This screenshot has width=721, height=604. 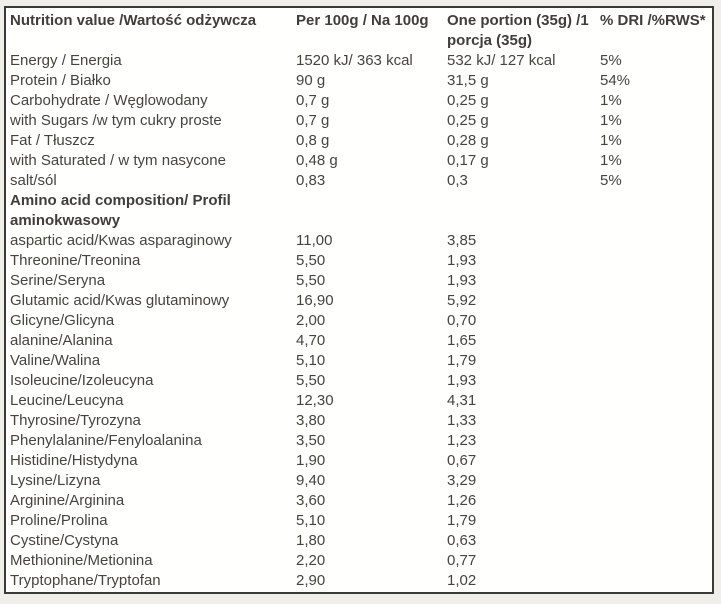 What do you see at coordinates (490, 40) in the screenshot?
I see `header-one-portion-line2: porcja (35g)` at bounding box center [490, 40].